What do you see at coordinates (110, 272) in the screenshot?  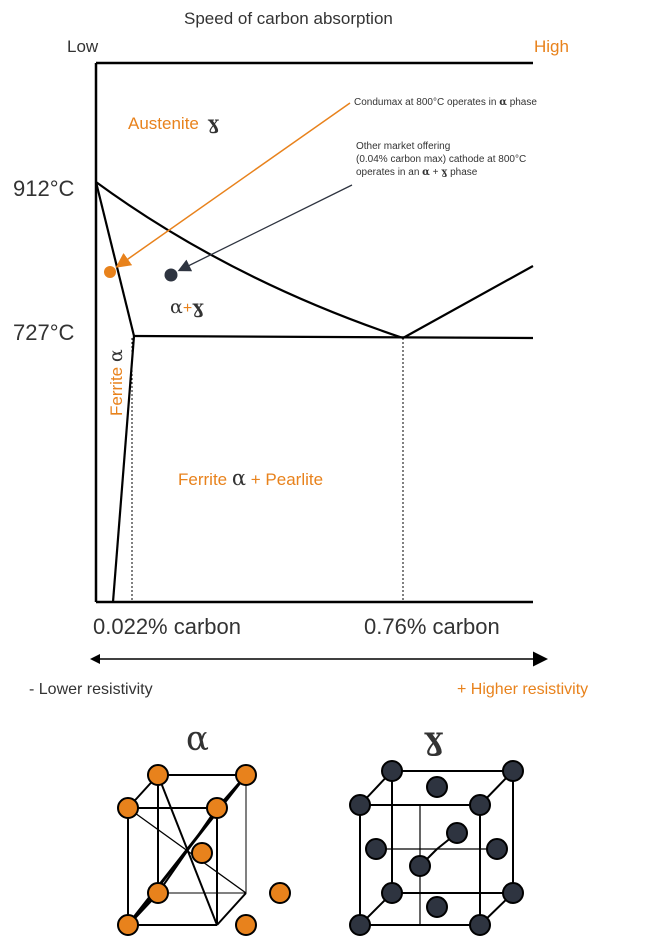 I see `condumax-dot` at bounding box center [110, 272].